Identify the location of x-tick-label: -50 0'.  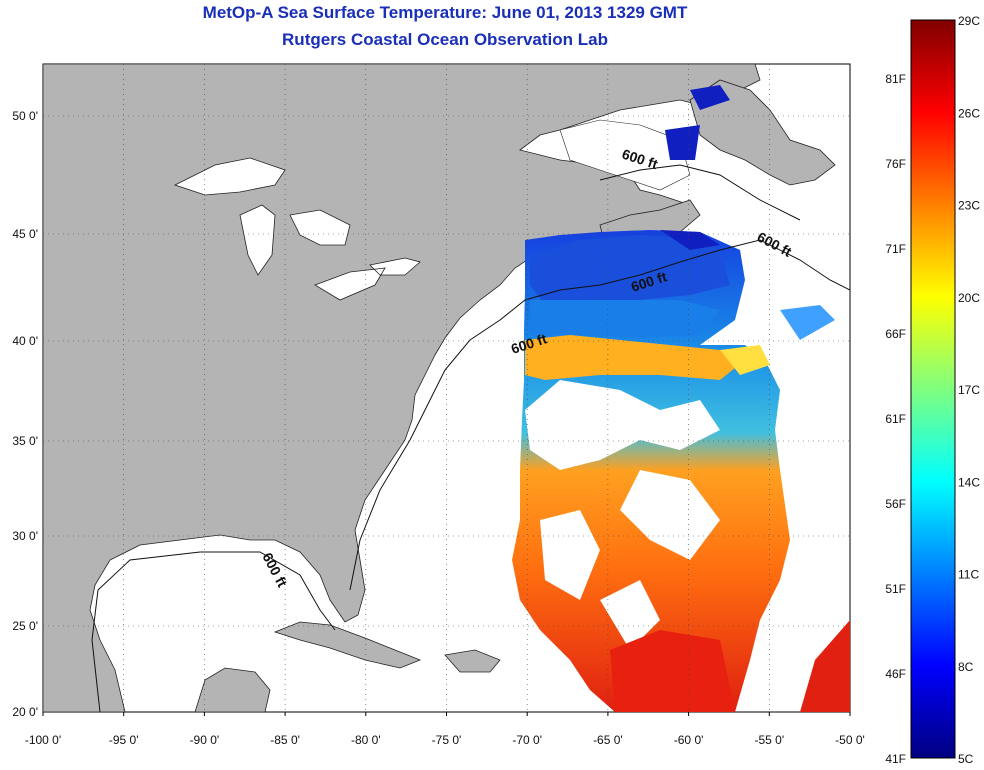
(850, 740).